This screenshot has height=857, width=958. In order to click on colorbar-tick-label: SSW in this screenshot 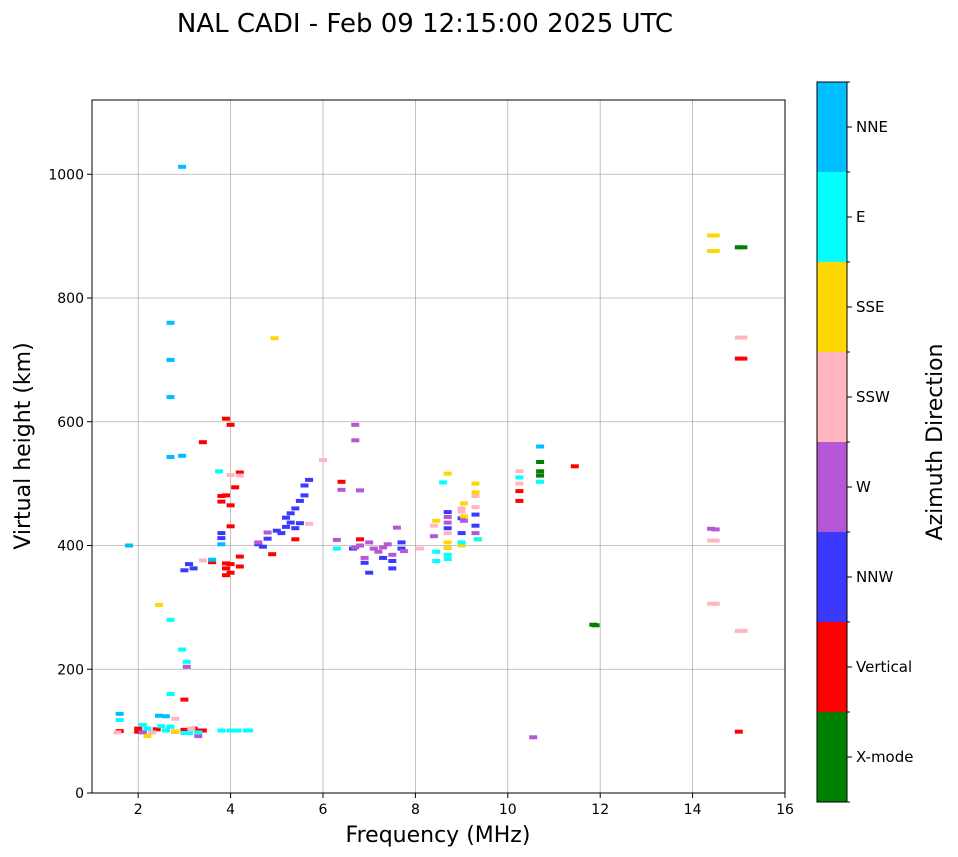, I will do `click(873, 397)`.